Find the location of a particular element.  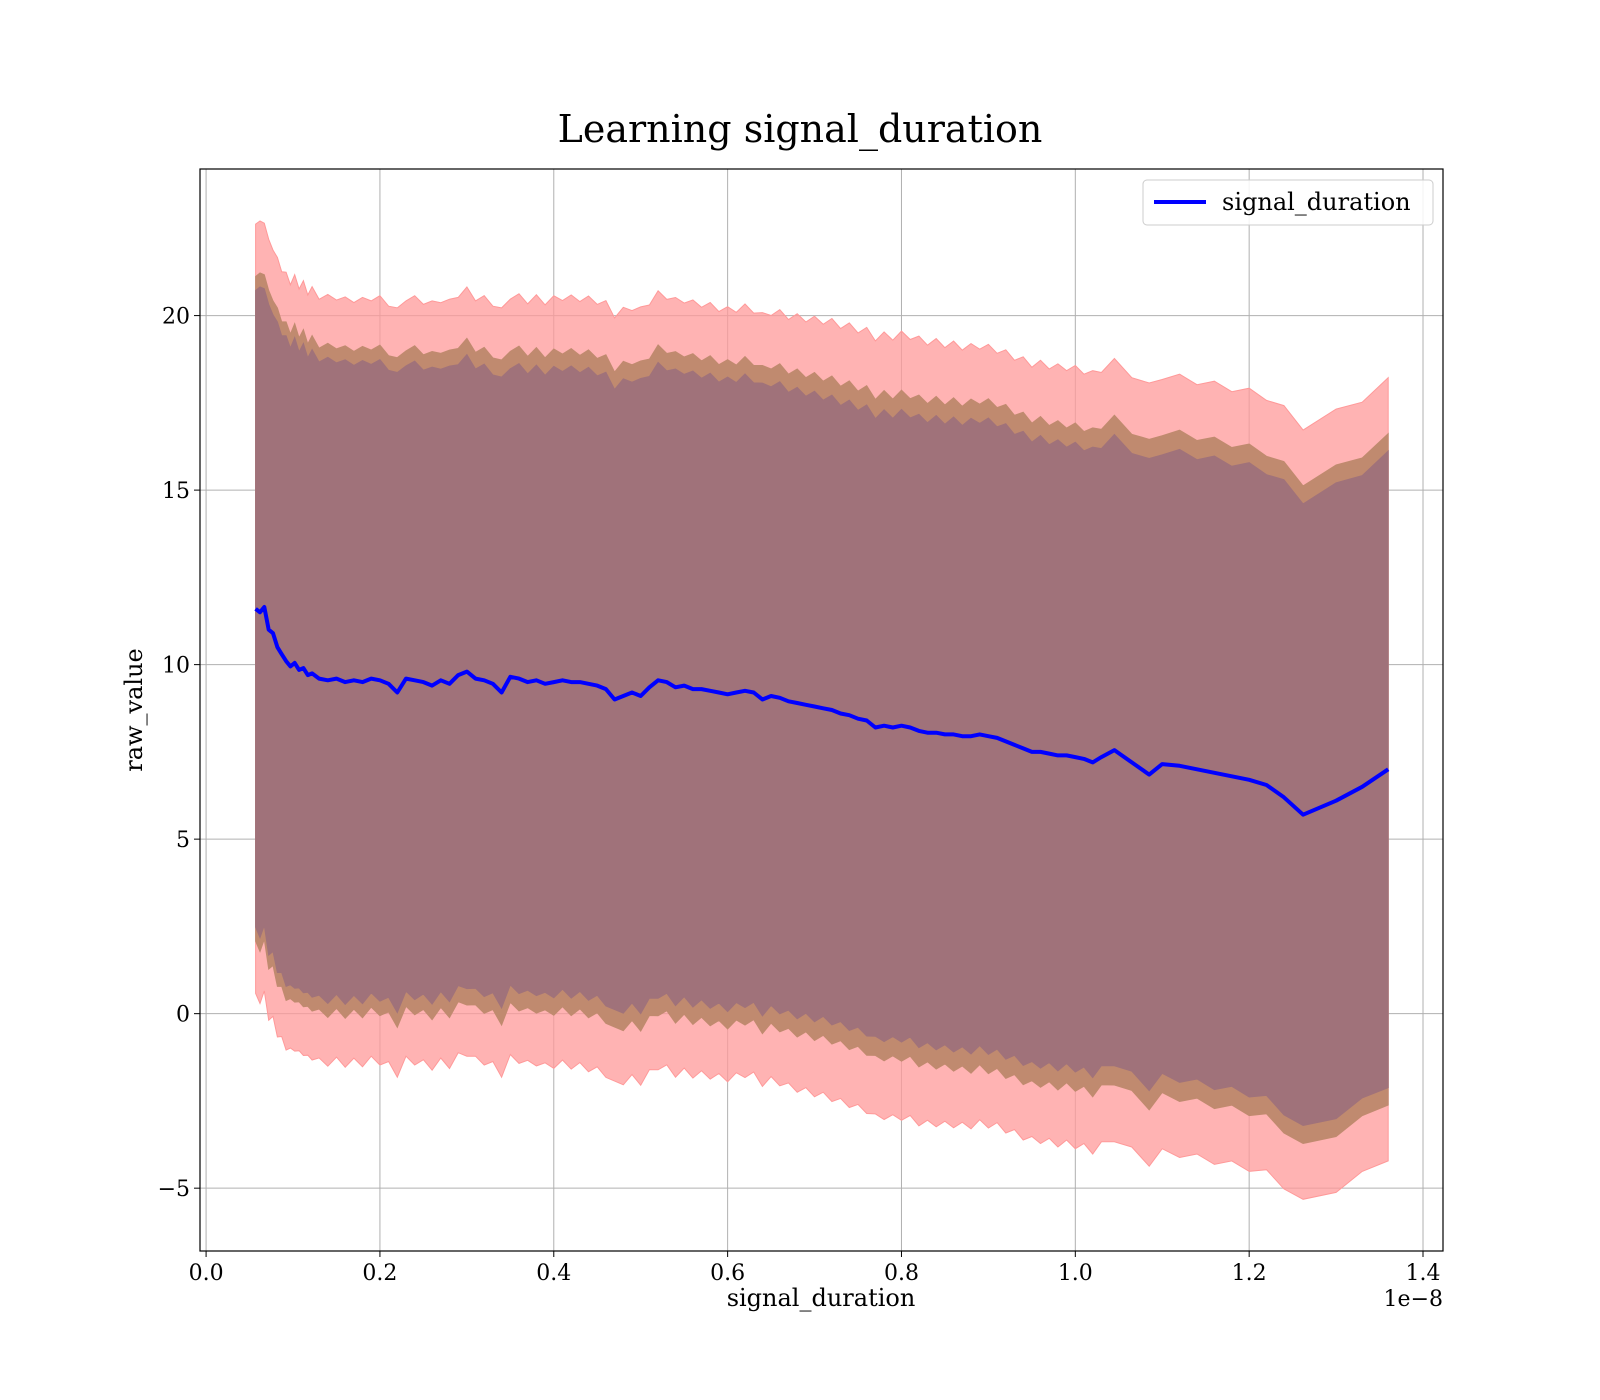

legend-box is located at coordinates (1288, 202).